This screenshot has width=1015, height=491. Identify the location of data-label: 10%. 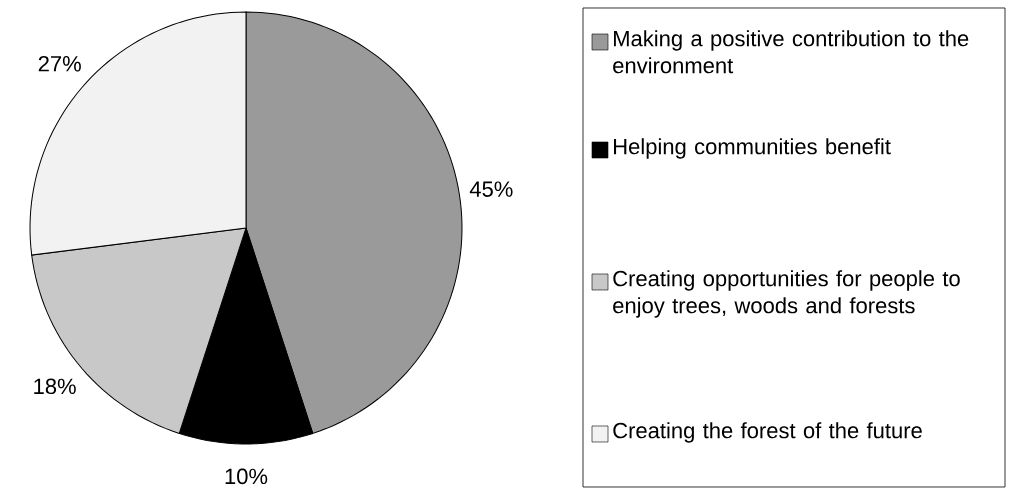
(246, 476).